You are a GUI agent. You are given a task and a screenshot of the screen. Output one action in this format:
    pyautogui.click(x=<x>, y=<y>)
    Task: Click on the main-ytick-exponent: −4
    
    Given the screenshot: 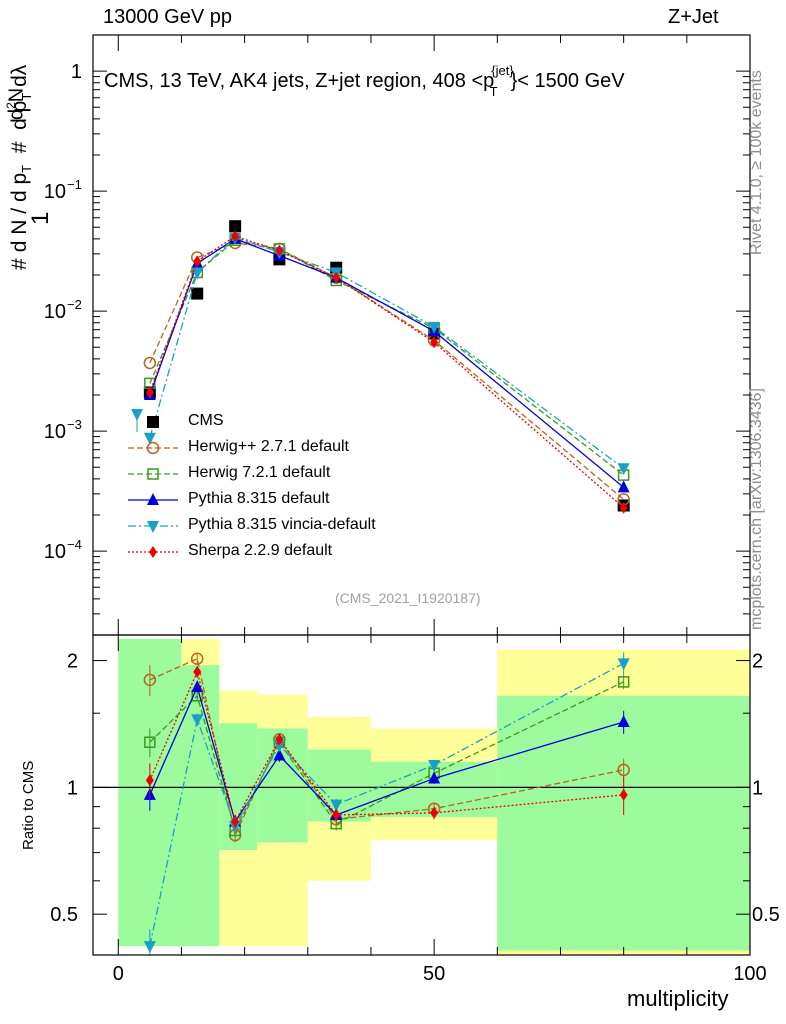 What is the action you would take?
    pyautogui.click(x=74, y=544)
    